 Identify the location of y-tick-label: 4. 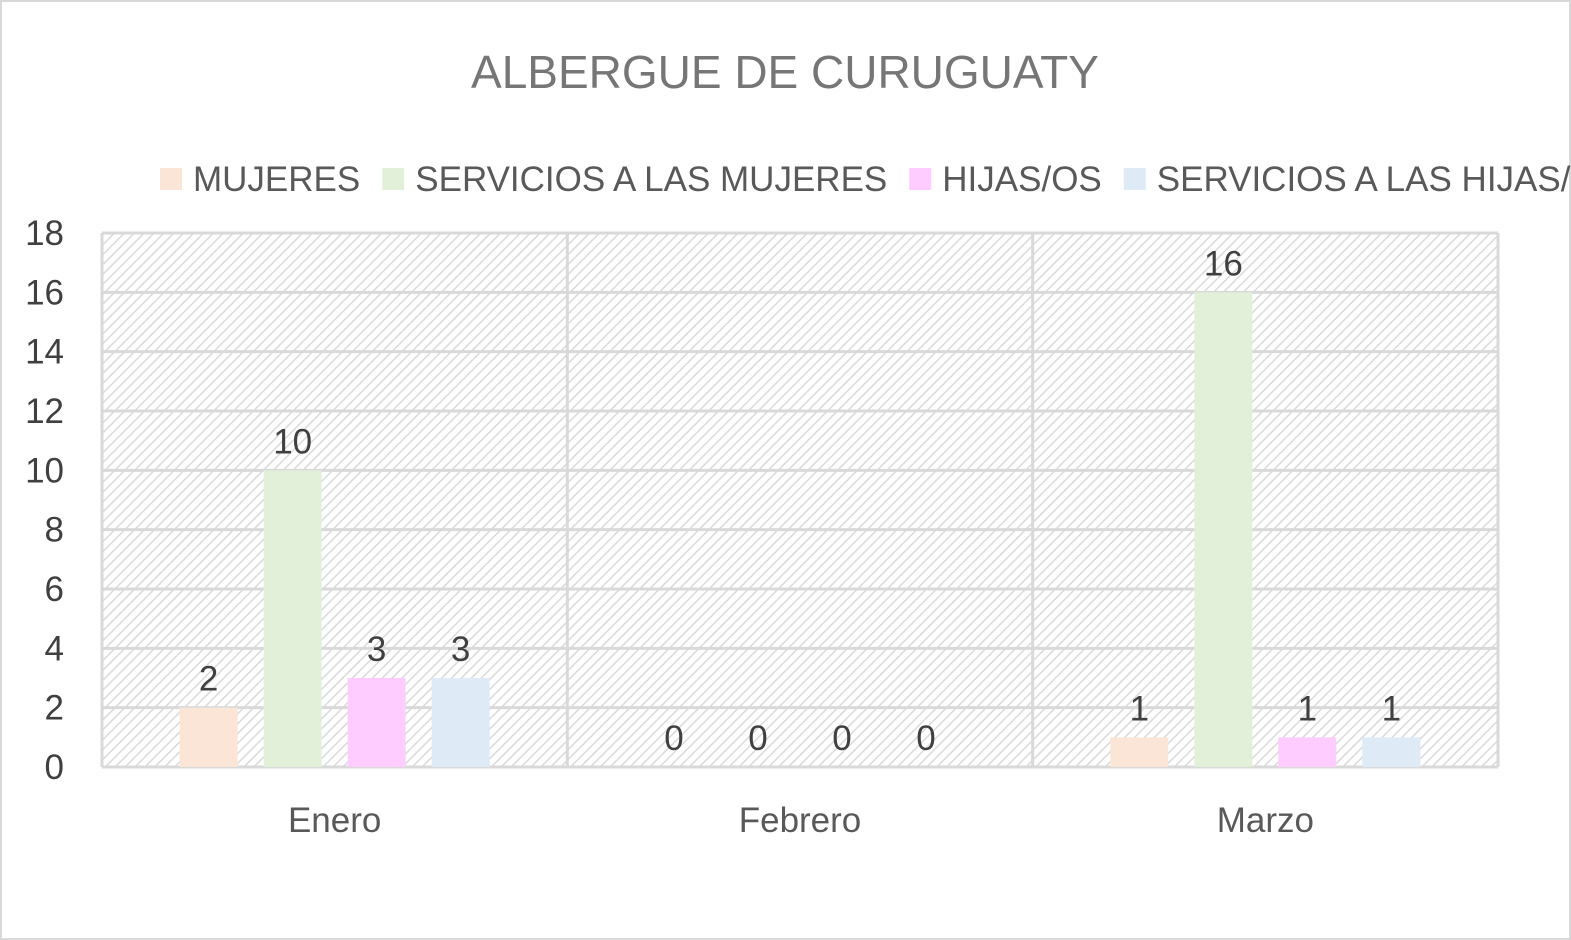
(54, 648).